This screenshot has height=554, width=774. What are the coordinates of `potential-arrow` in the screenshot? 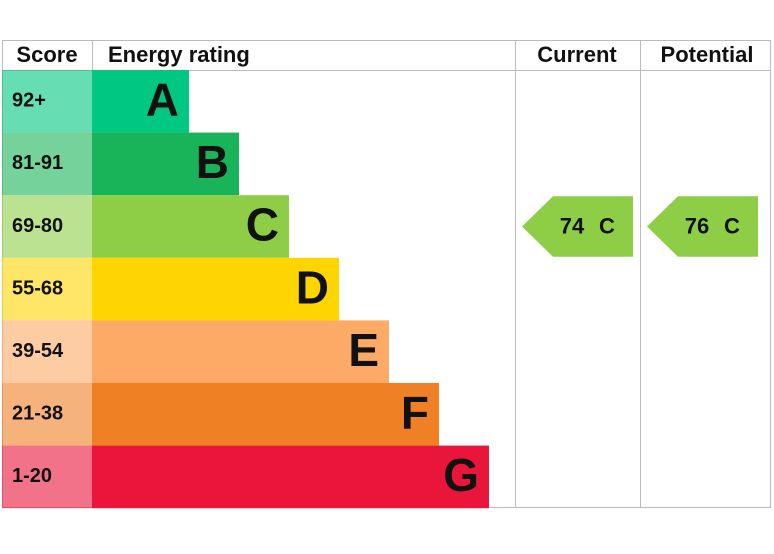 It's located at (702, 226).